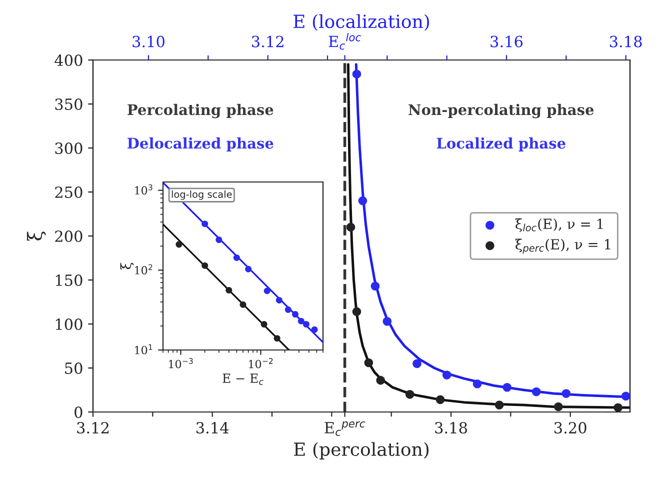  Describe the element at coordinates (626, 42) in the screenshot. I see `x2-tick-label: 3.18` at that location.